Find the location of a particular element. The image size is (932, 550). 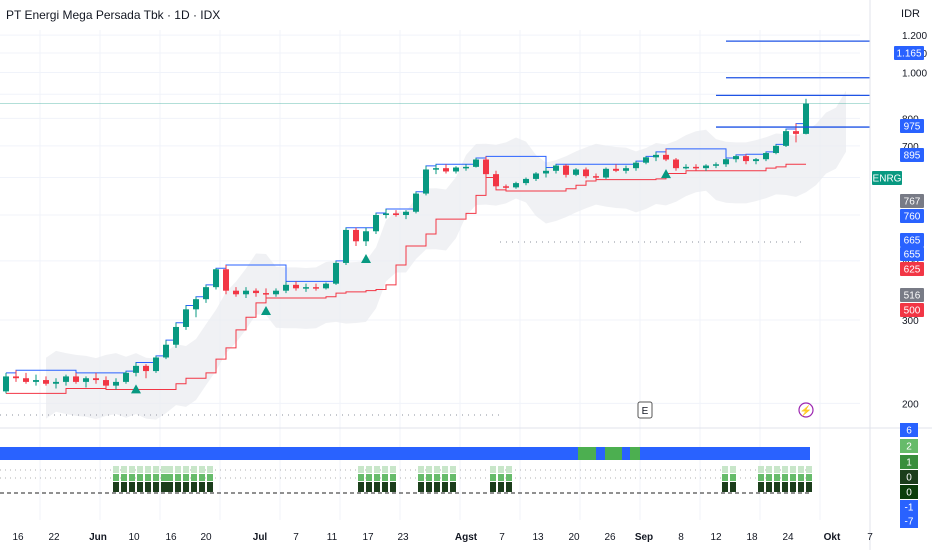

price-tag: 500 is located at coordinates (912, 310).